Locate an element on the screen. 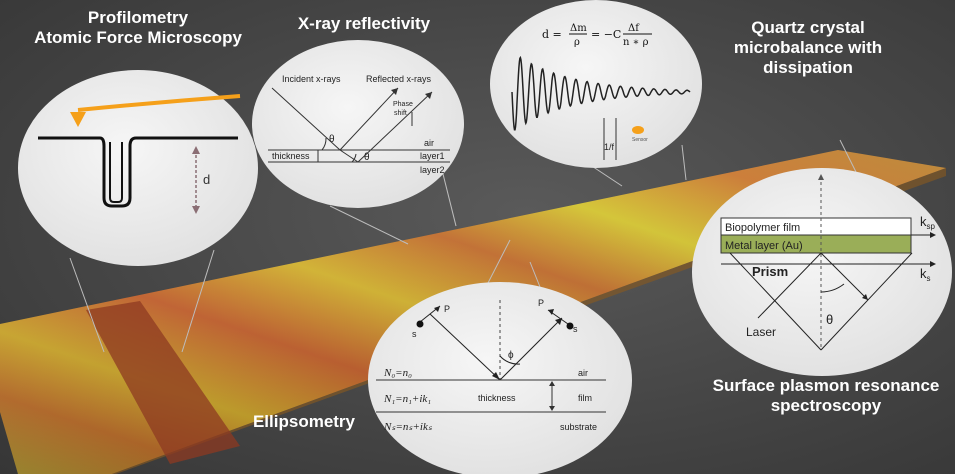 The width and height of the screenshot is (955, 474). spr-title-line2: spectroscopy is located at coordinates (826, 405).